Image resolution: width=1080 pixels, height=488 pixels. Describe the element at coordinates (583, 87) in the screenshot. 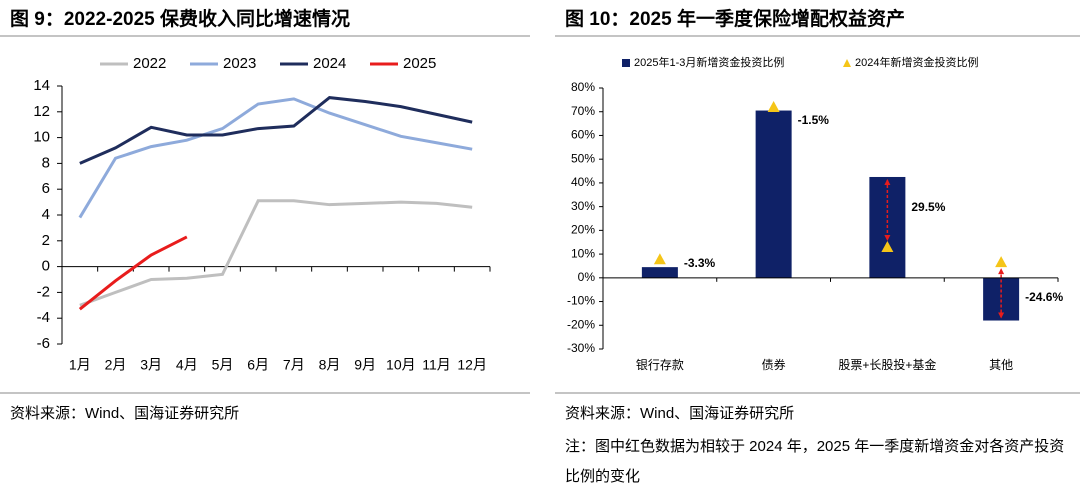

I see `y-tick-label: 80%` at that location.